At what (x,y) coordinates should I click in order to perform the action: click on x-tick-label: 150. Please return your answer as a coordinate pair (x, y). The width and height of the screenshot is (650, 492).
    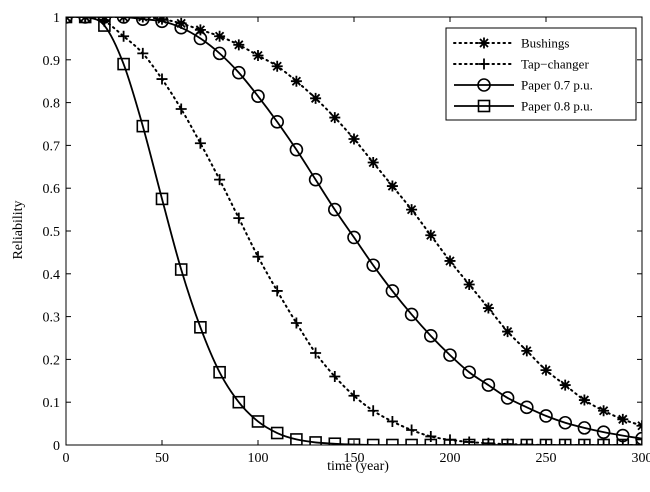
    Looking at the image, I should click on (354, 458).